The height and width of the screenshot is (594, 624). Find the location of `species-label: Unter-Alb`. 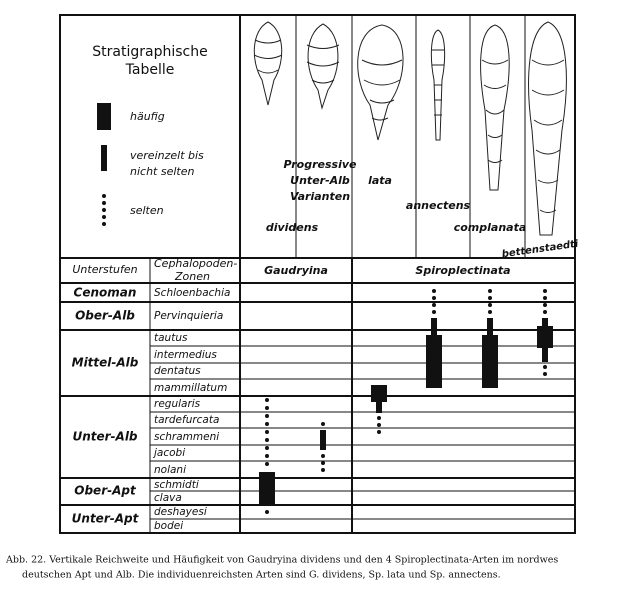

species-label: Unter-Alb is located at coordinates (320, 180).